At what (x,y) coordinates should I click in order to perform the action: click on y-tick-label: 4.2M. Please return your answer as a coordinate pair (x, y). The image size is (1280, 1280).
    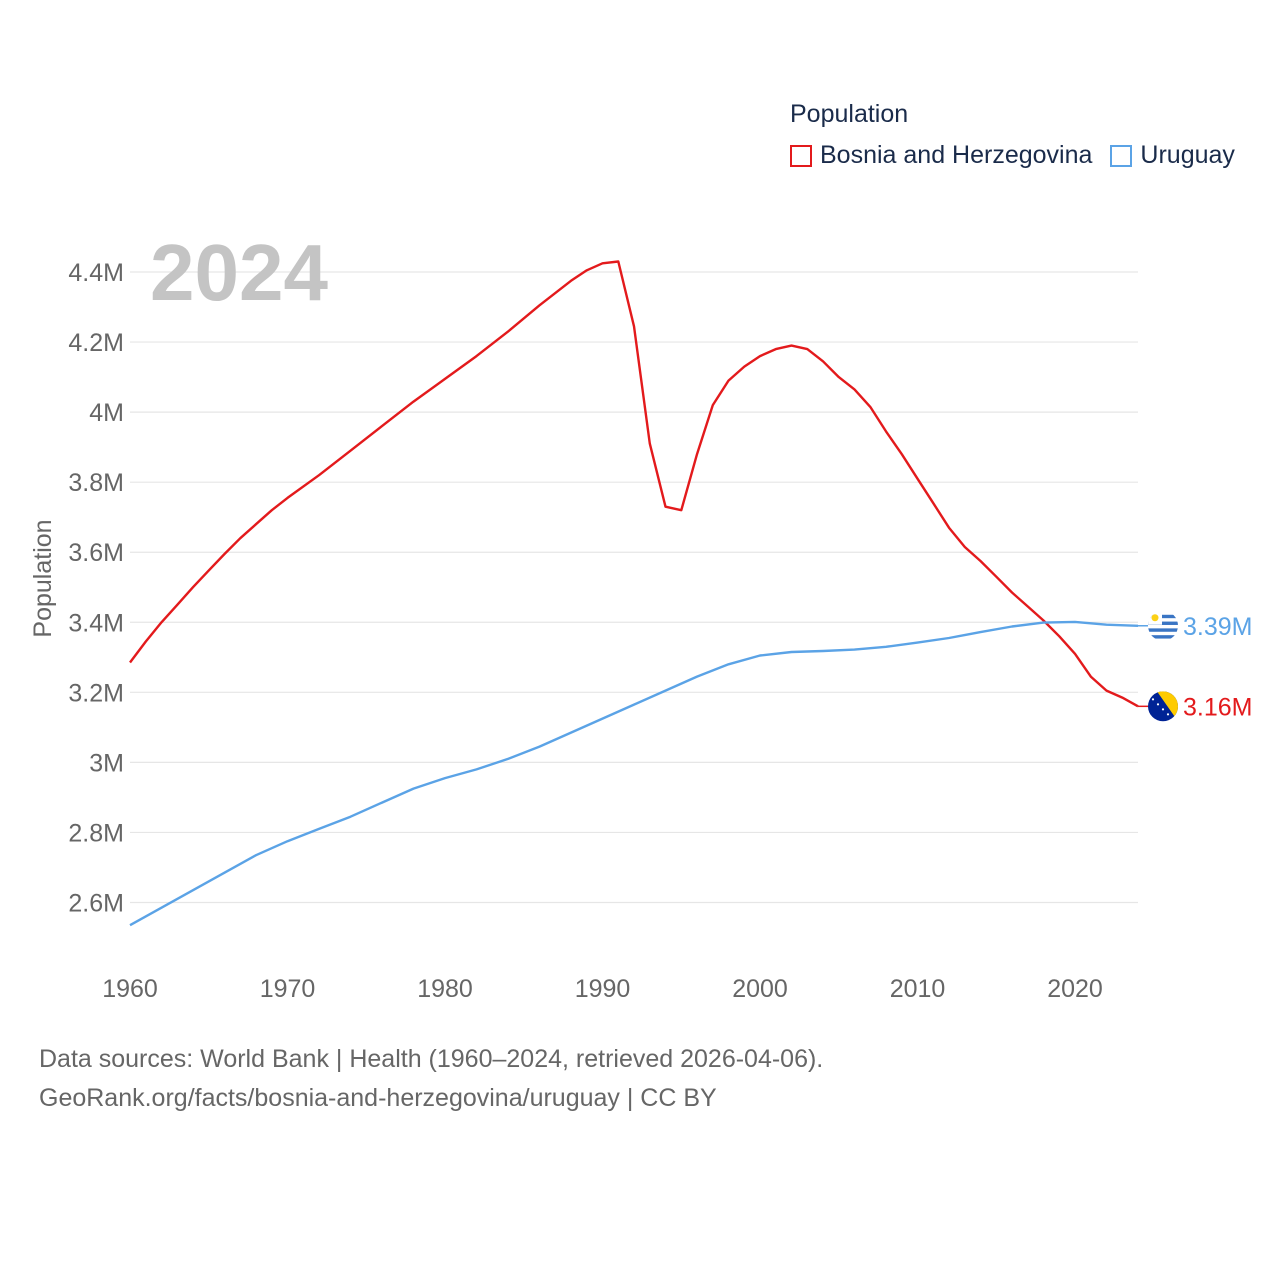
    Looking at the image, I should click on (96, 343).